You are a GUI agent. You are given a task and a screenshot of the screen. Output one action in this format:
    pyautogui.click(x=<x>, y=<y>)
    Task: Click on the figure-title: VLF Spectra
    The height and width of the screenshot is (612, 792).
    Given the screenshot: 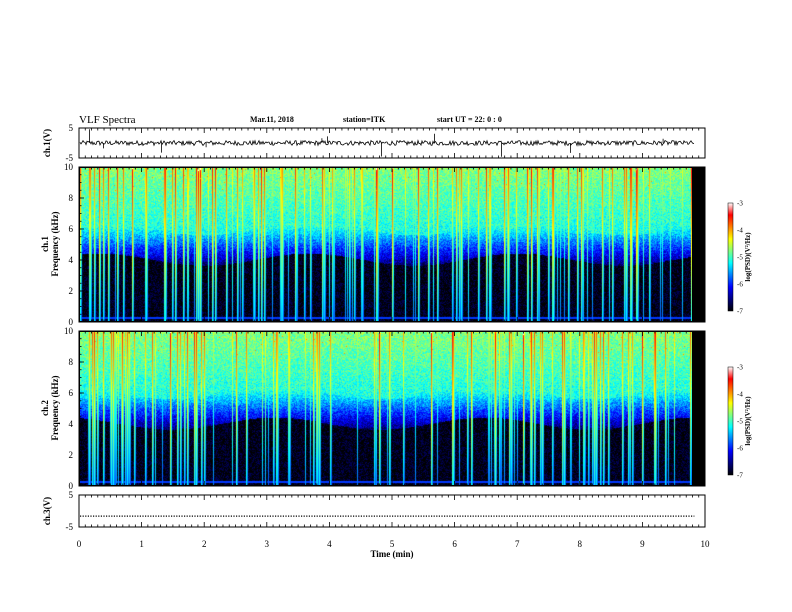 What is the action you would take?
    pyautogui.click(x=107, y=120)
    